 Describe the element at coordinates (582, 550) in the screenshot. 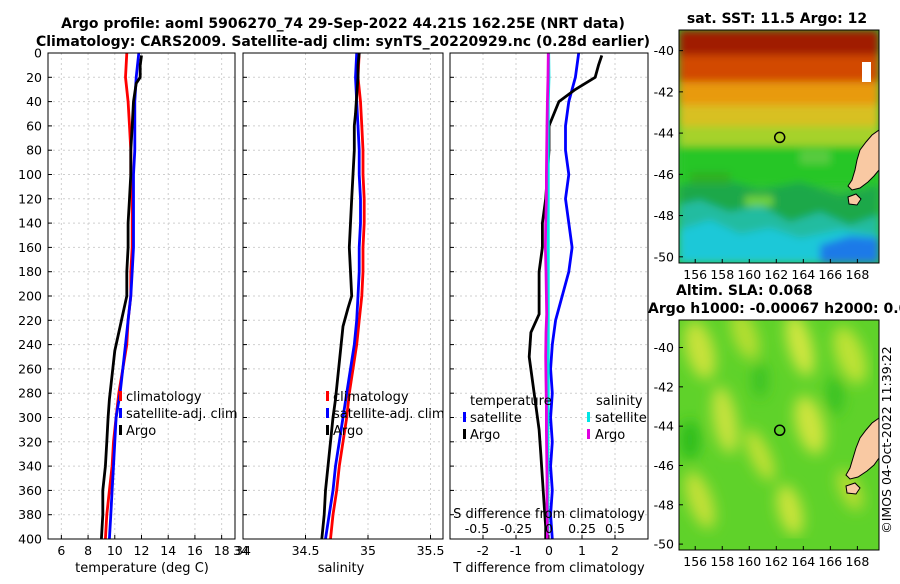

I see `difference-xtick-label: 1` at that location.